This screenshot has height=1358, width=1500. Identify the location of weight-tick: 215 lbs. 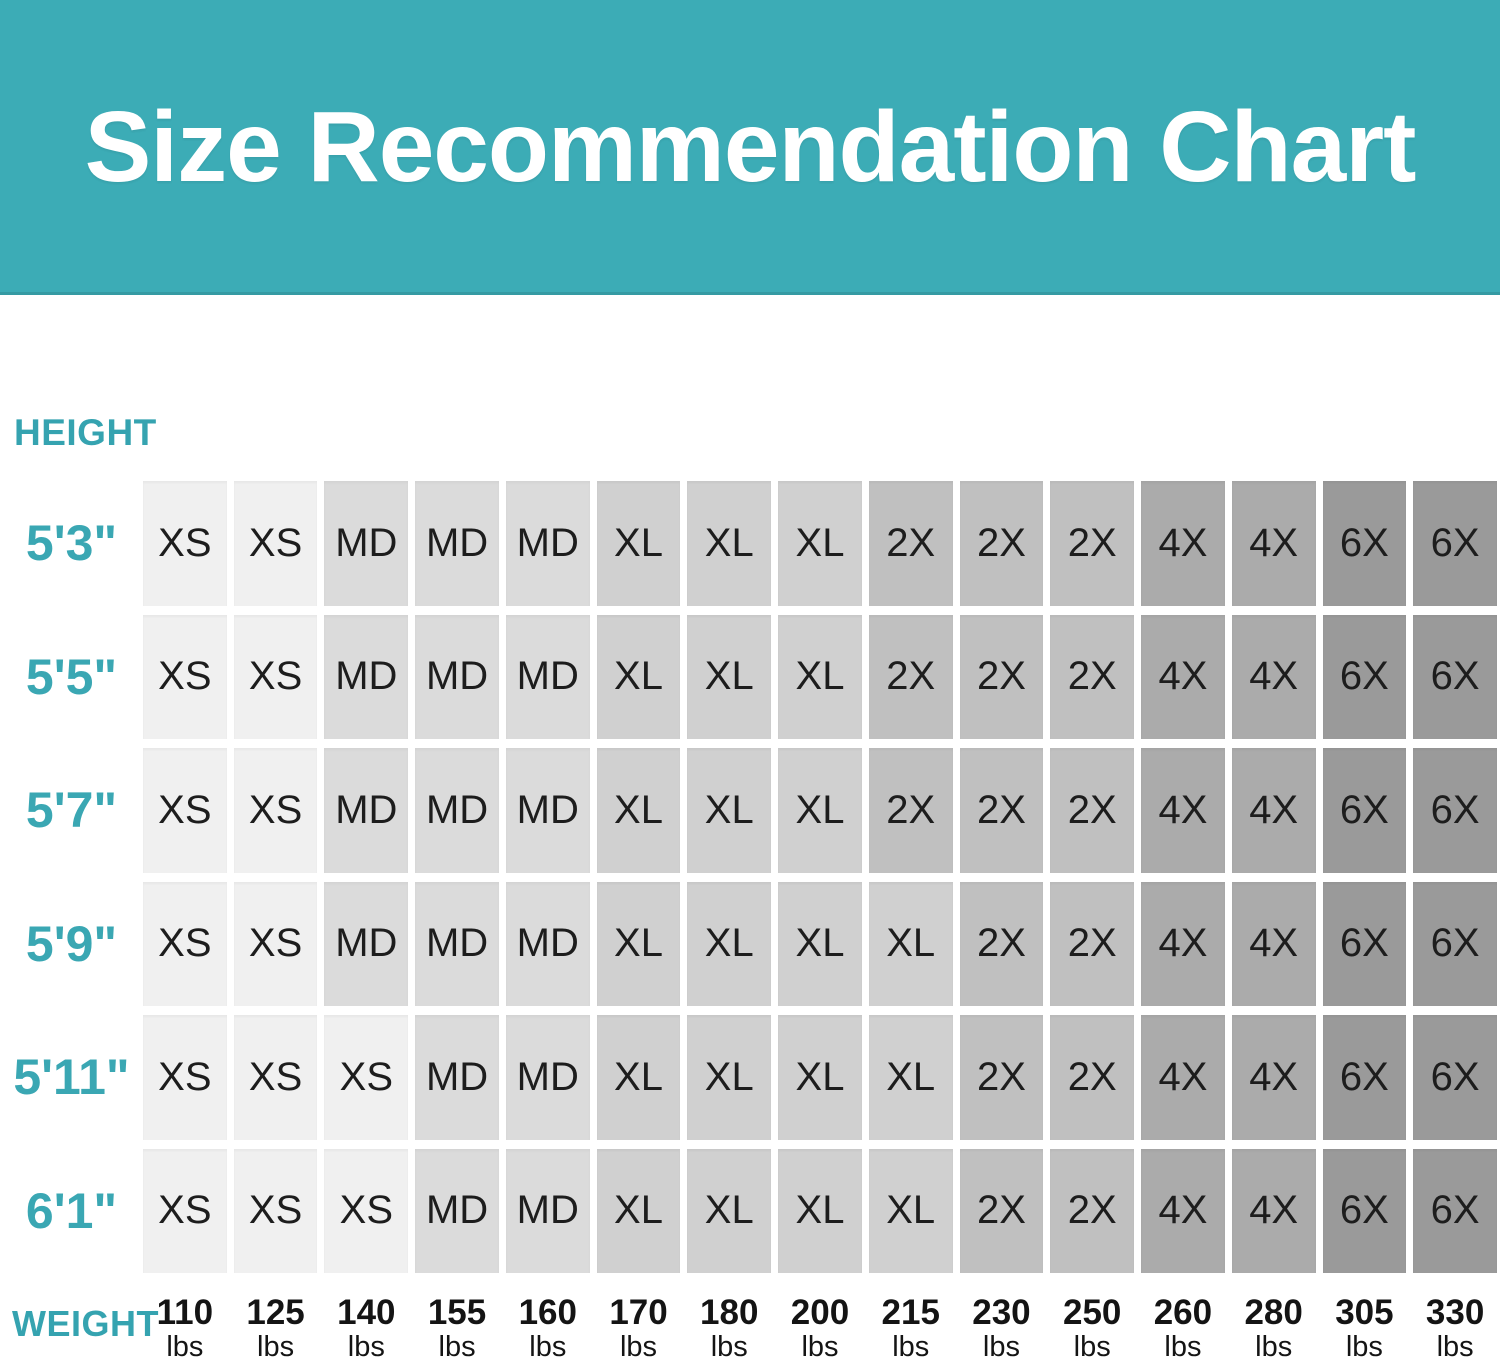
(911, 1325).